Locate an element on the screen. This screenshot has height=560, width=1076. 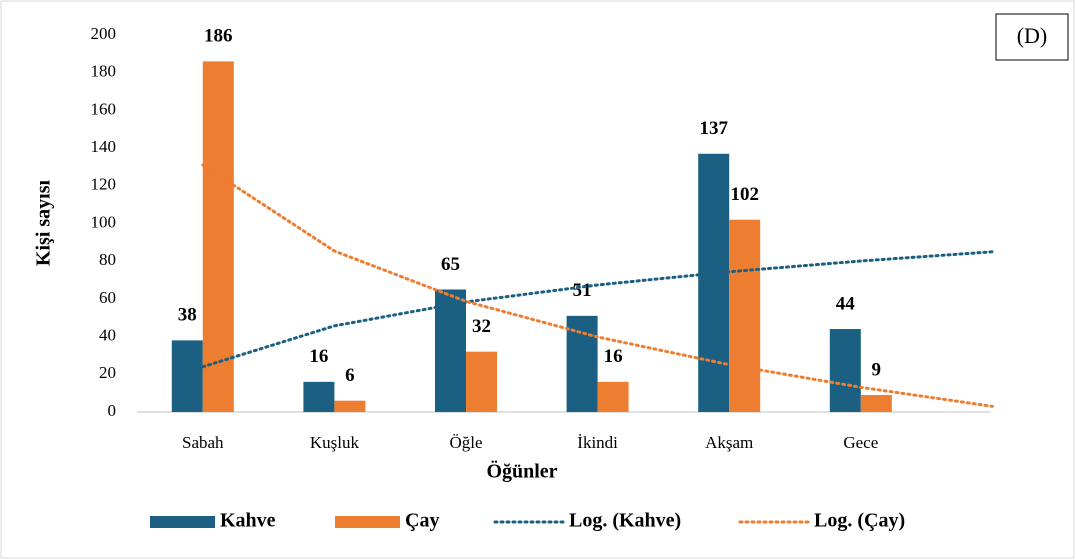
data-label: 186 is located at coordinates (218, 36).